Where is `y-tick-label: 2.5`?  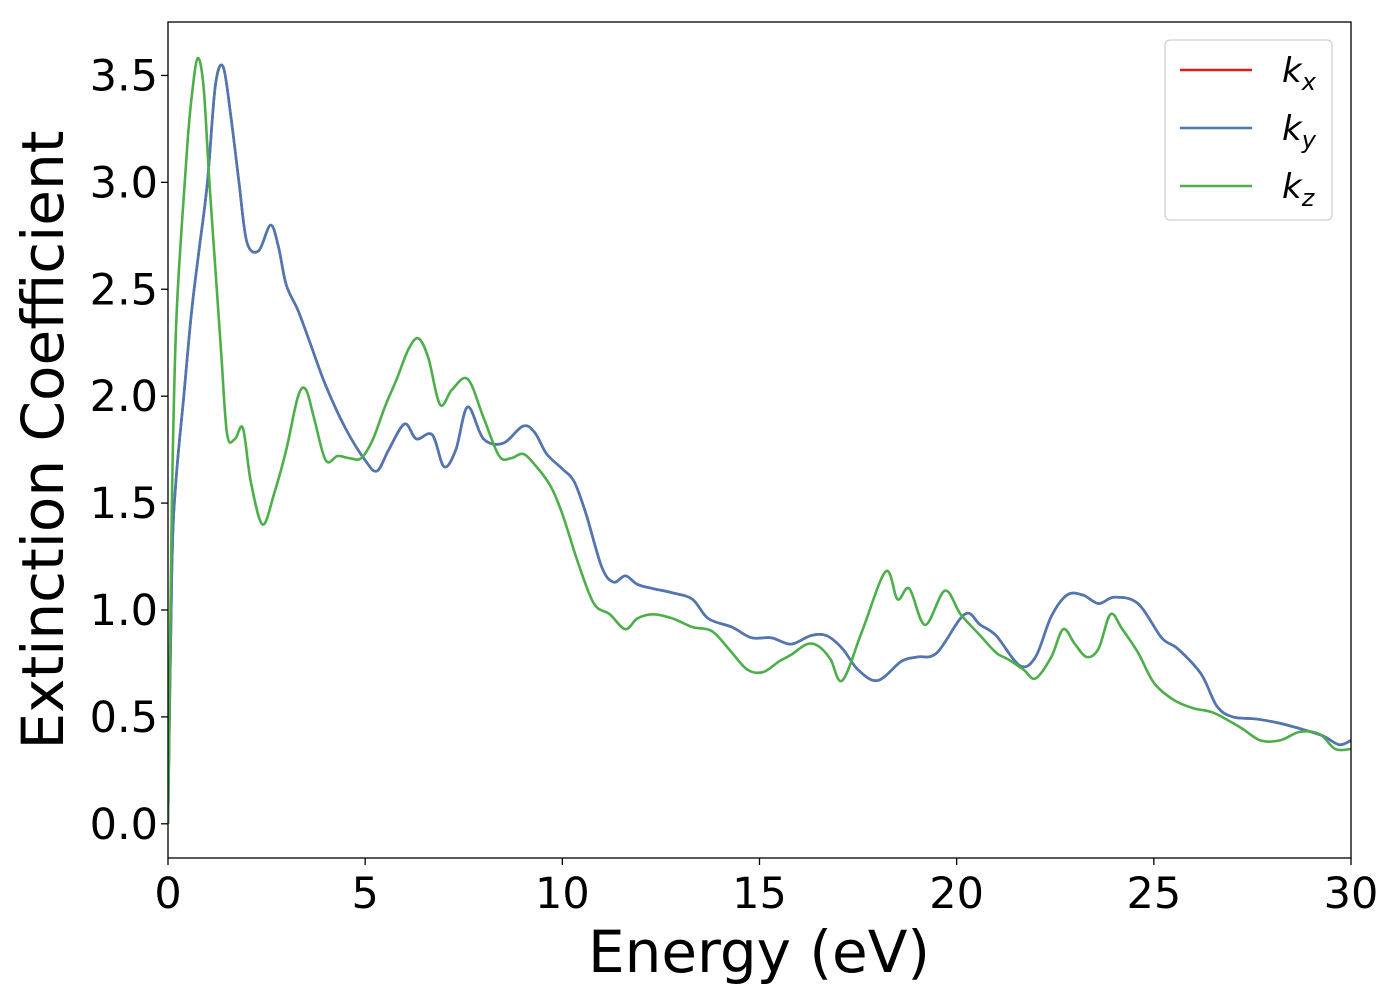 y-tick-label: 2.5 is located at coordinates (124, 290).